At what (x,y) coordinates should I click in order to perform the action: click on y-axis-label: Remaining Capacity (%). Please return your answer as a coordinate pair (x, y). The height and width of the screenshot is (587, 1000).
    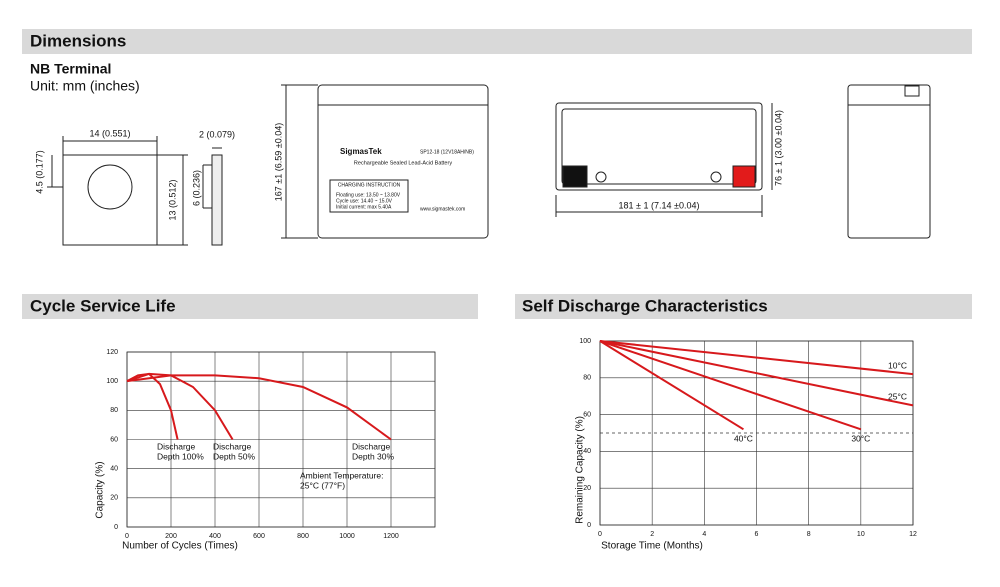
    Looking at the image, I should click on (580, 470).